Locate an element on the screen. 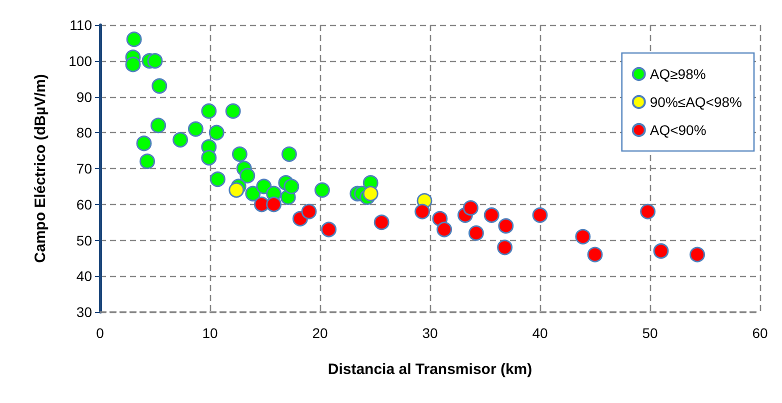 This screenshot has width=782, height=403. x-tick-label: 20 is located at coordinates (320, 333).